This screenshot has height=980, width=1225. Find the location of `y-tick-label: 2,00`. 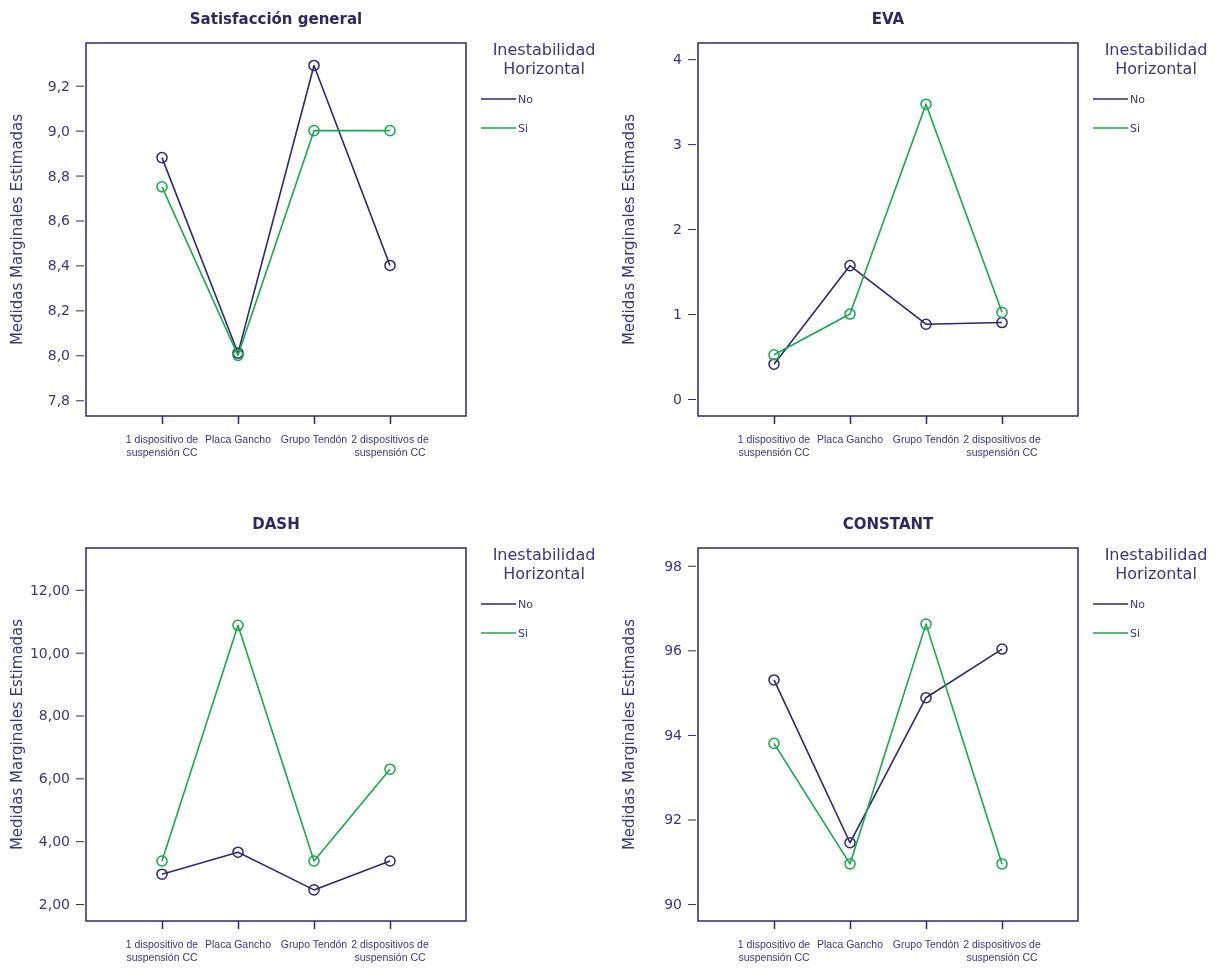

y-tick-label: 2,00 is located at coordinates (54, 904).